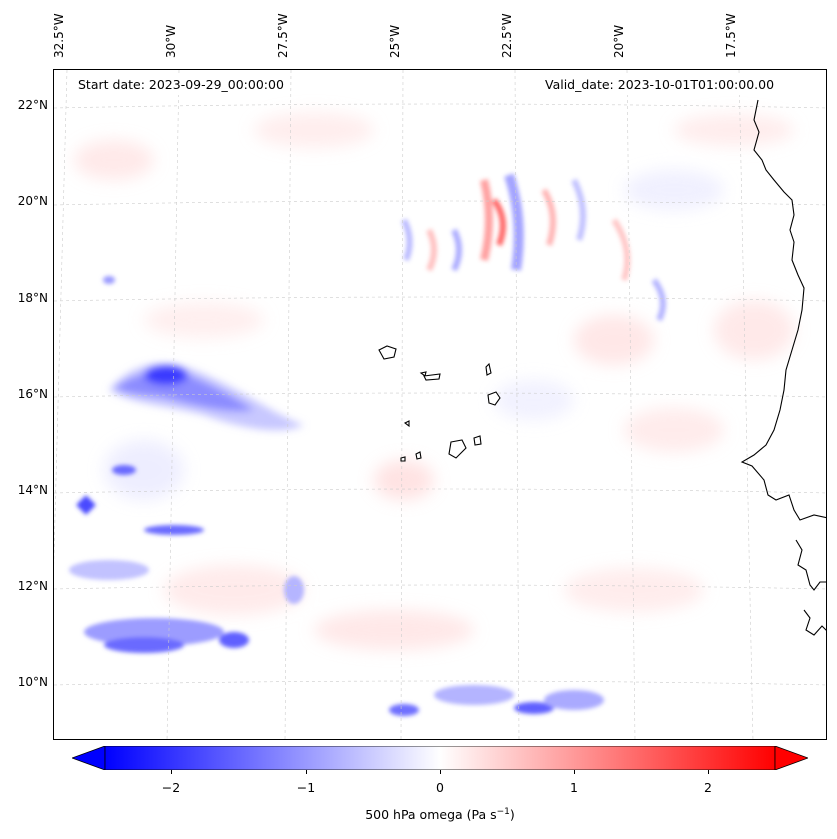  What do you see at coordinates (507, 35) in the screenshot?
I see `lon-tick: 22.5°W` at bounding box center [507, 35].